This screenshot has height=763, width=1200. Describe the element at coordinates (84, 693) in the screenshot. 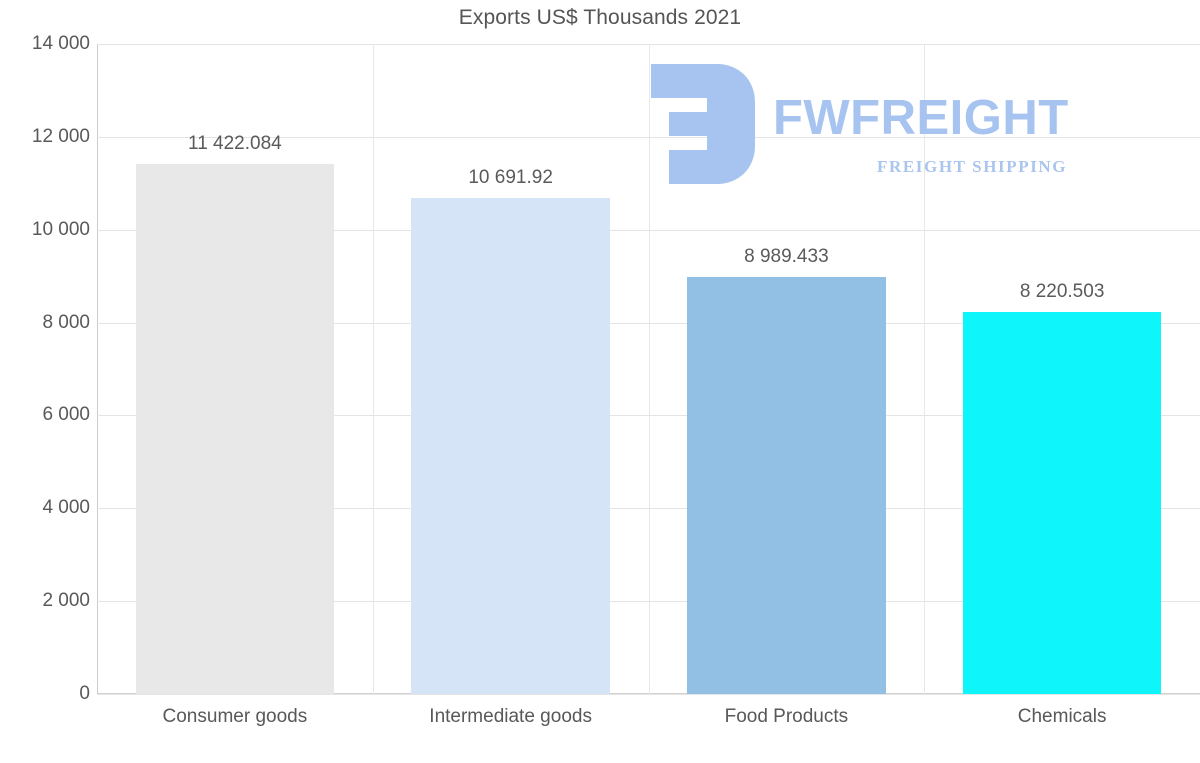

I see `y-axis-tick-label: 0` at that location.